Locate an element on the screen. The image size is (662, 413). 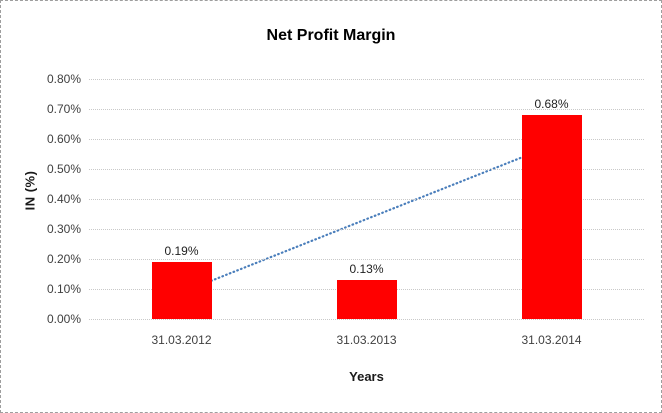
y-tick-label: 0.70% is located at coordinates (63, 109).